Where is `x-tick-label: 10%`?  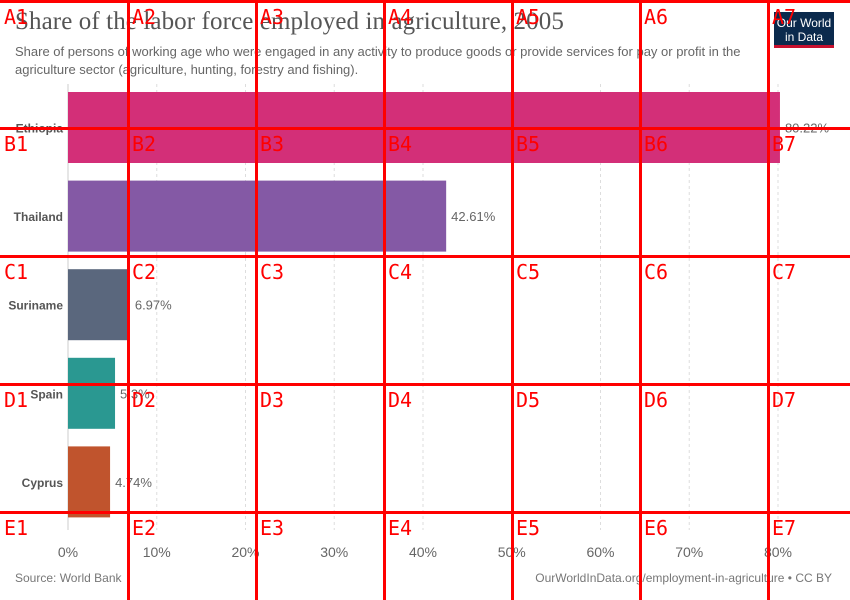
x-tick-label: 10% is located at coordinates (157, 552).